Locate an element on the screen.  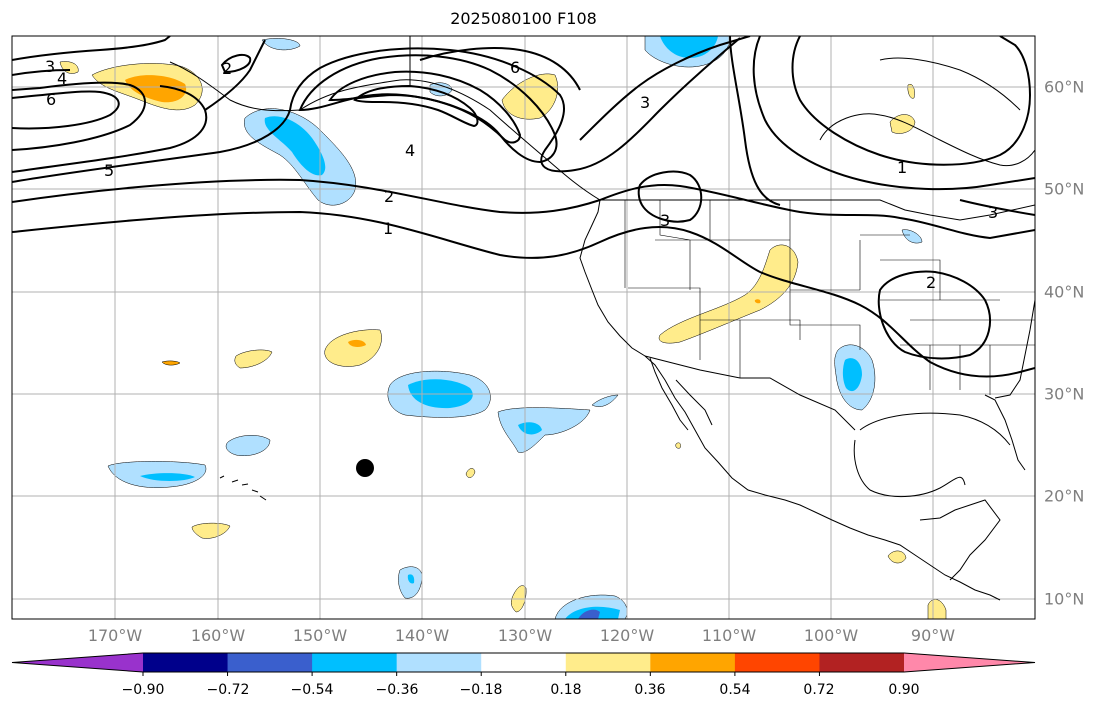
pos-anomaly-pacific-34n is located at coordinates (253, 359).